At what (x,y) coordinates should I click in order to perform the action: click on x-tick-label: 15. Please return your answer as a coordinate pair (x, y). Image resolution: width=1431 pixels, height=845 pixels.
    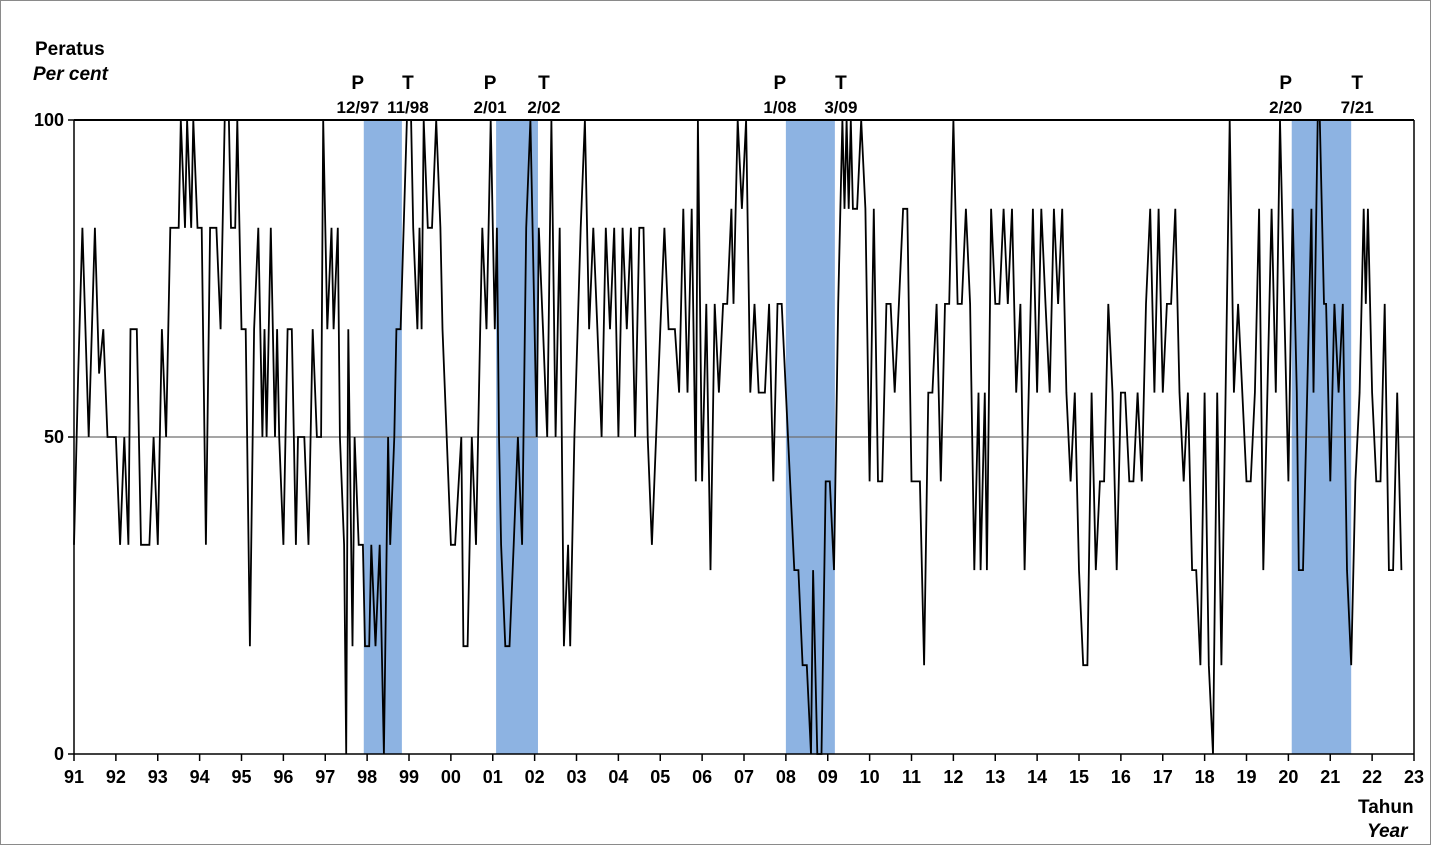
    Looking at the image, I should click on (1079, 777).